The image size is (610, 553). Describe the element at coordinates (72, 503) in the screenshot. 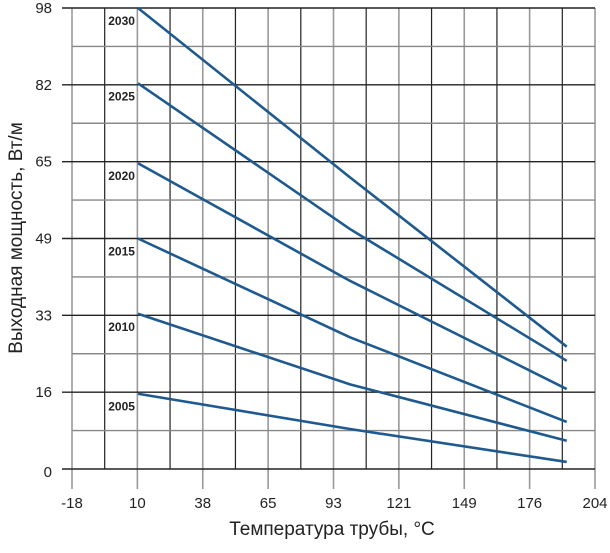

I see `x-tick-label: -18` at that location.